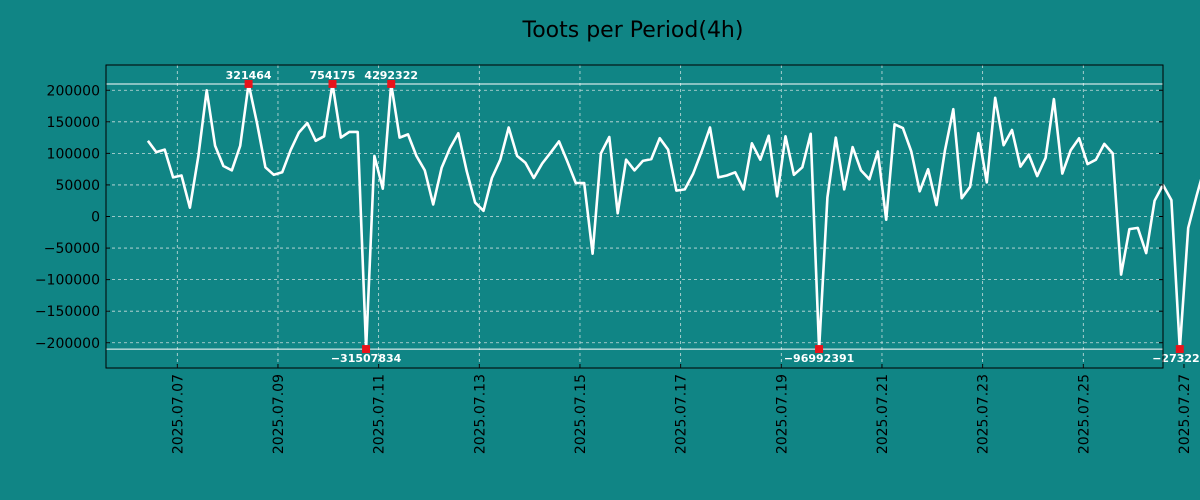 Image resolution: width=1200 pixels, height=500 pixels. Describe the element at coordinates (1084, 414) in the screenshot. I see `x-tick-label: 2025.07.25` at that location.